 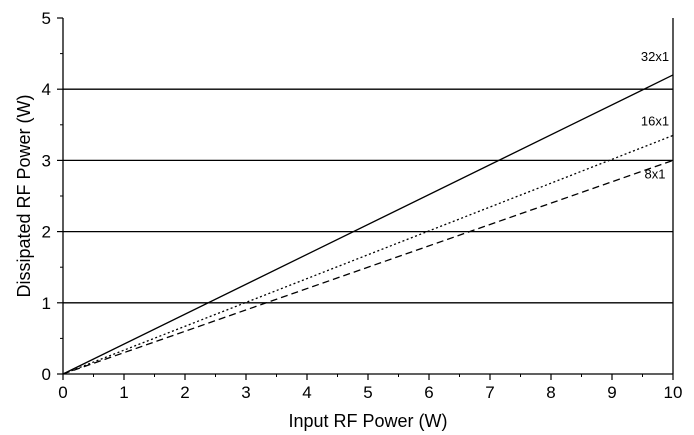 I want to click on x-tick-label-0: 0, so click(x=62, y=392).